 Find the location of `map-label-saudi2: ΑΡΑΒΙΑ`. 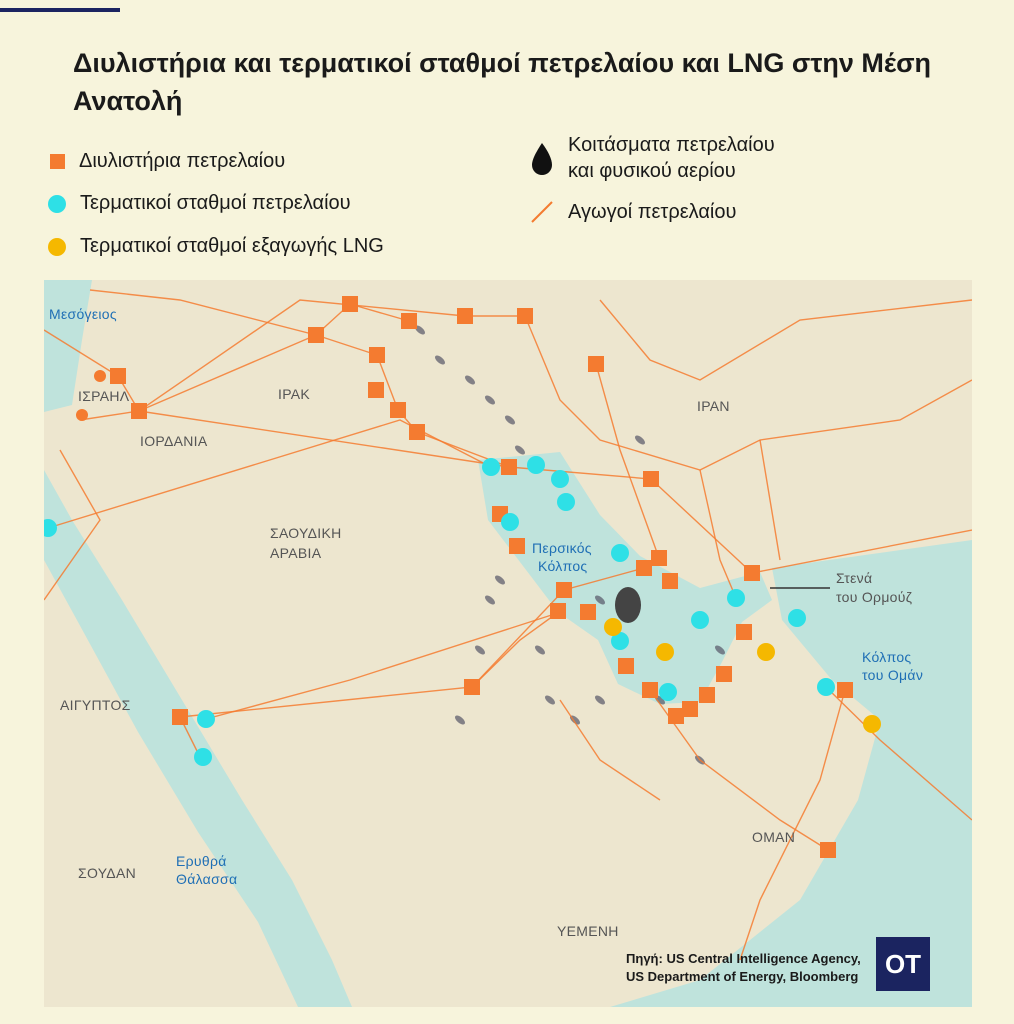

map-label-saudi2: ΑΡΑΒΙΑ is located at coordinates (296, 553).